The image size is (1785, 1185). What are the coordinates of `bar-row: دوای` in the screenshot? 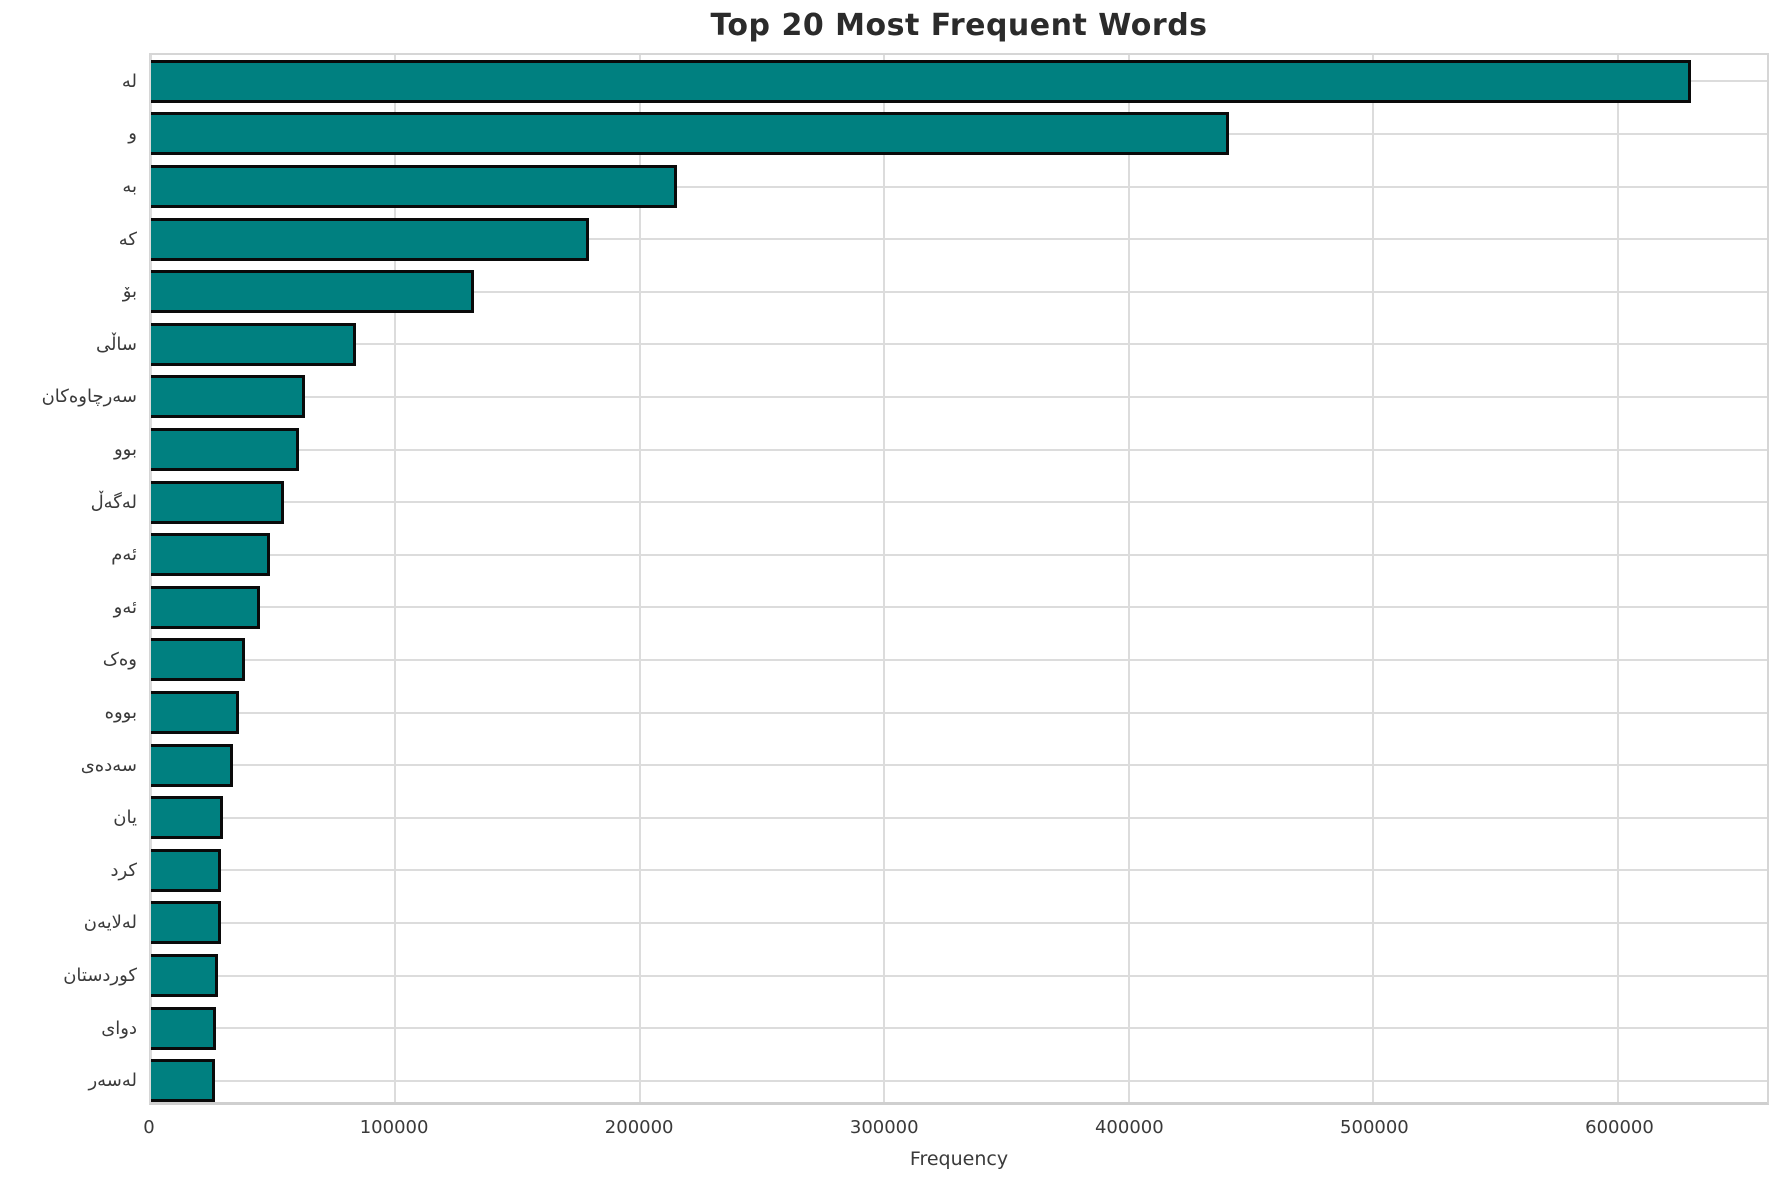 It's located at (934, 1028).